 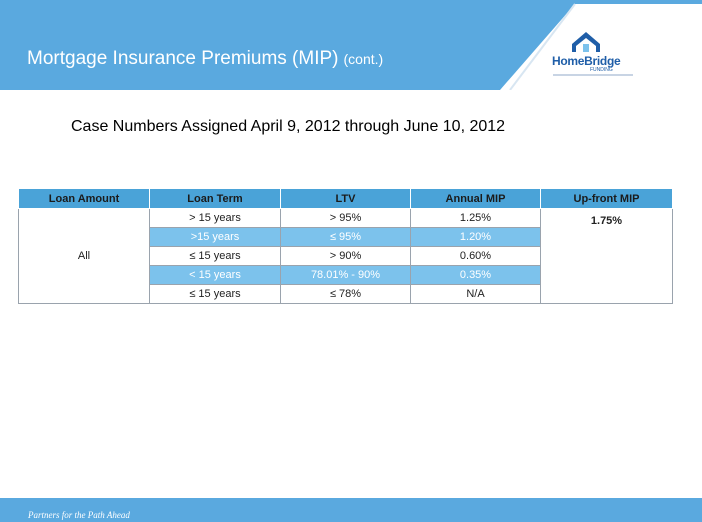 What do you see at coordinates (345, 237) in the screenshot?
I see `ltv-cell: ≤ 95%` at bounding box center [345, 237].